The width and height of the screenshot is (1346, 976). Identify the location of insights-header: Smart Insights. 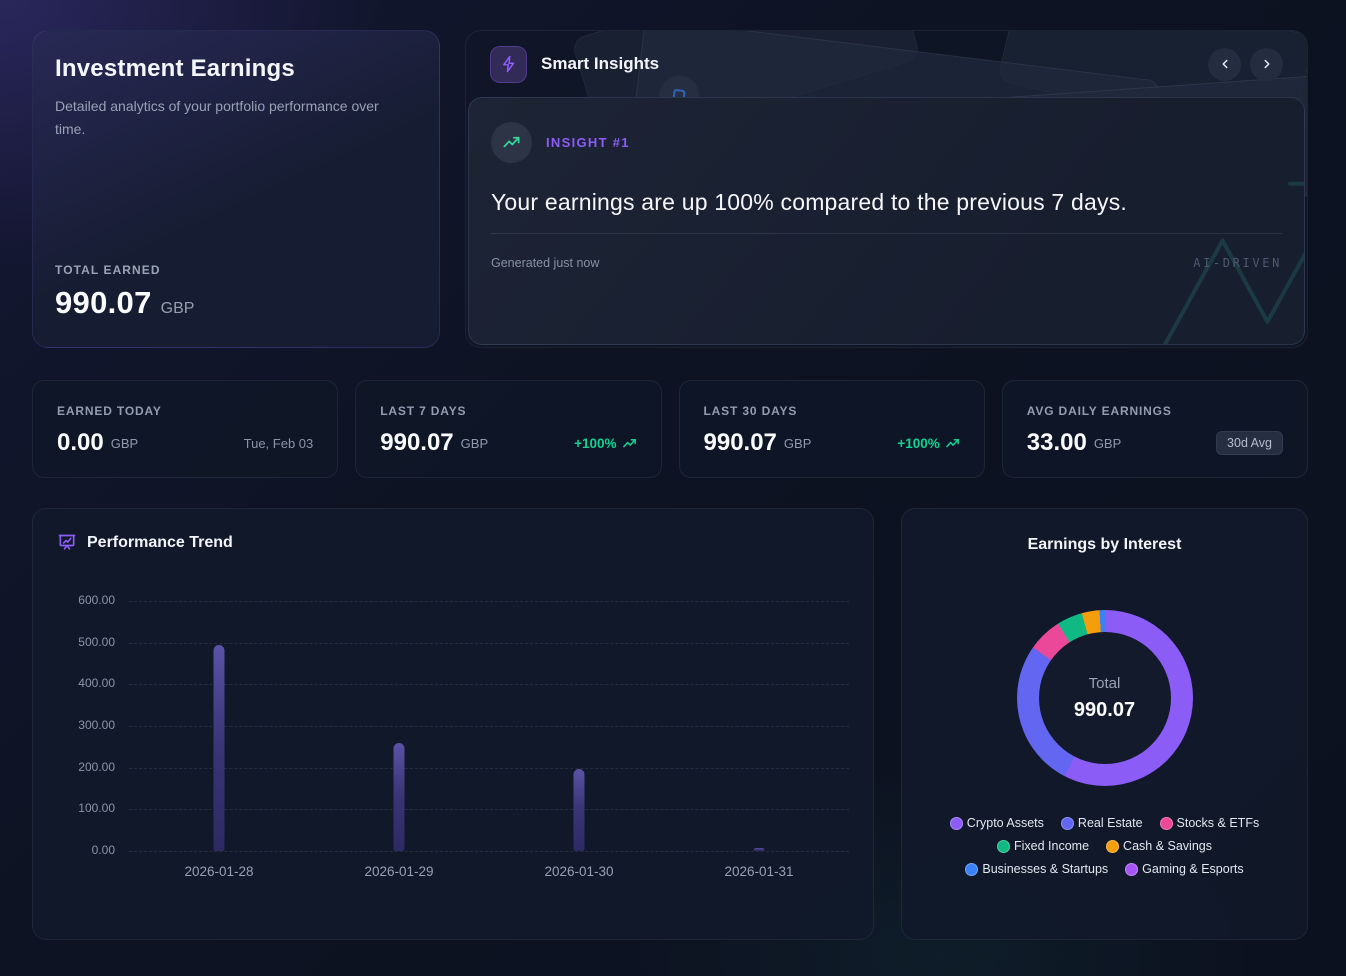
(886, 64).